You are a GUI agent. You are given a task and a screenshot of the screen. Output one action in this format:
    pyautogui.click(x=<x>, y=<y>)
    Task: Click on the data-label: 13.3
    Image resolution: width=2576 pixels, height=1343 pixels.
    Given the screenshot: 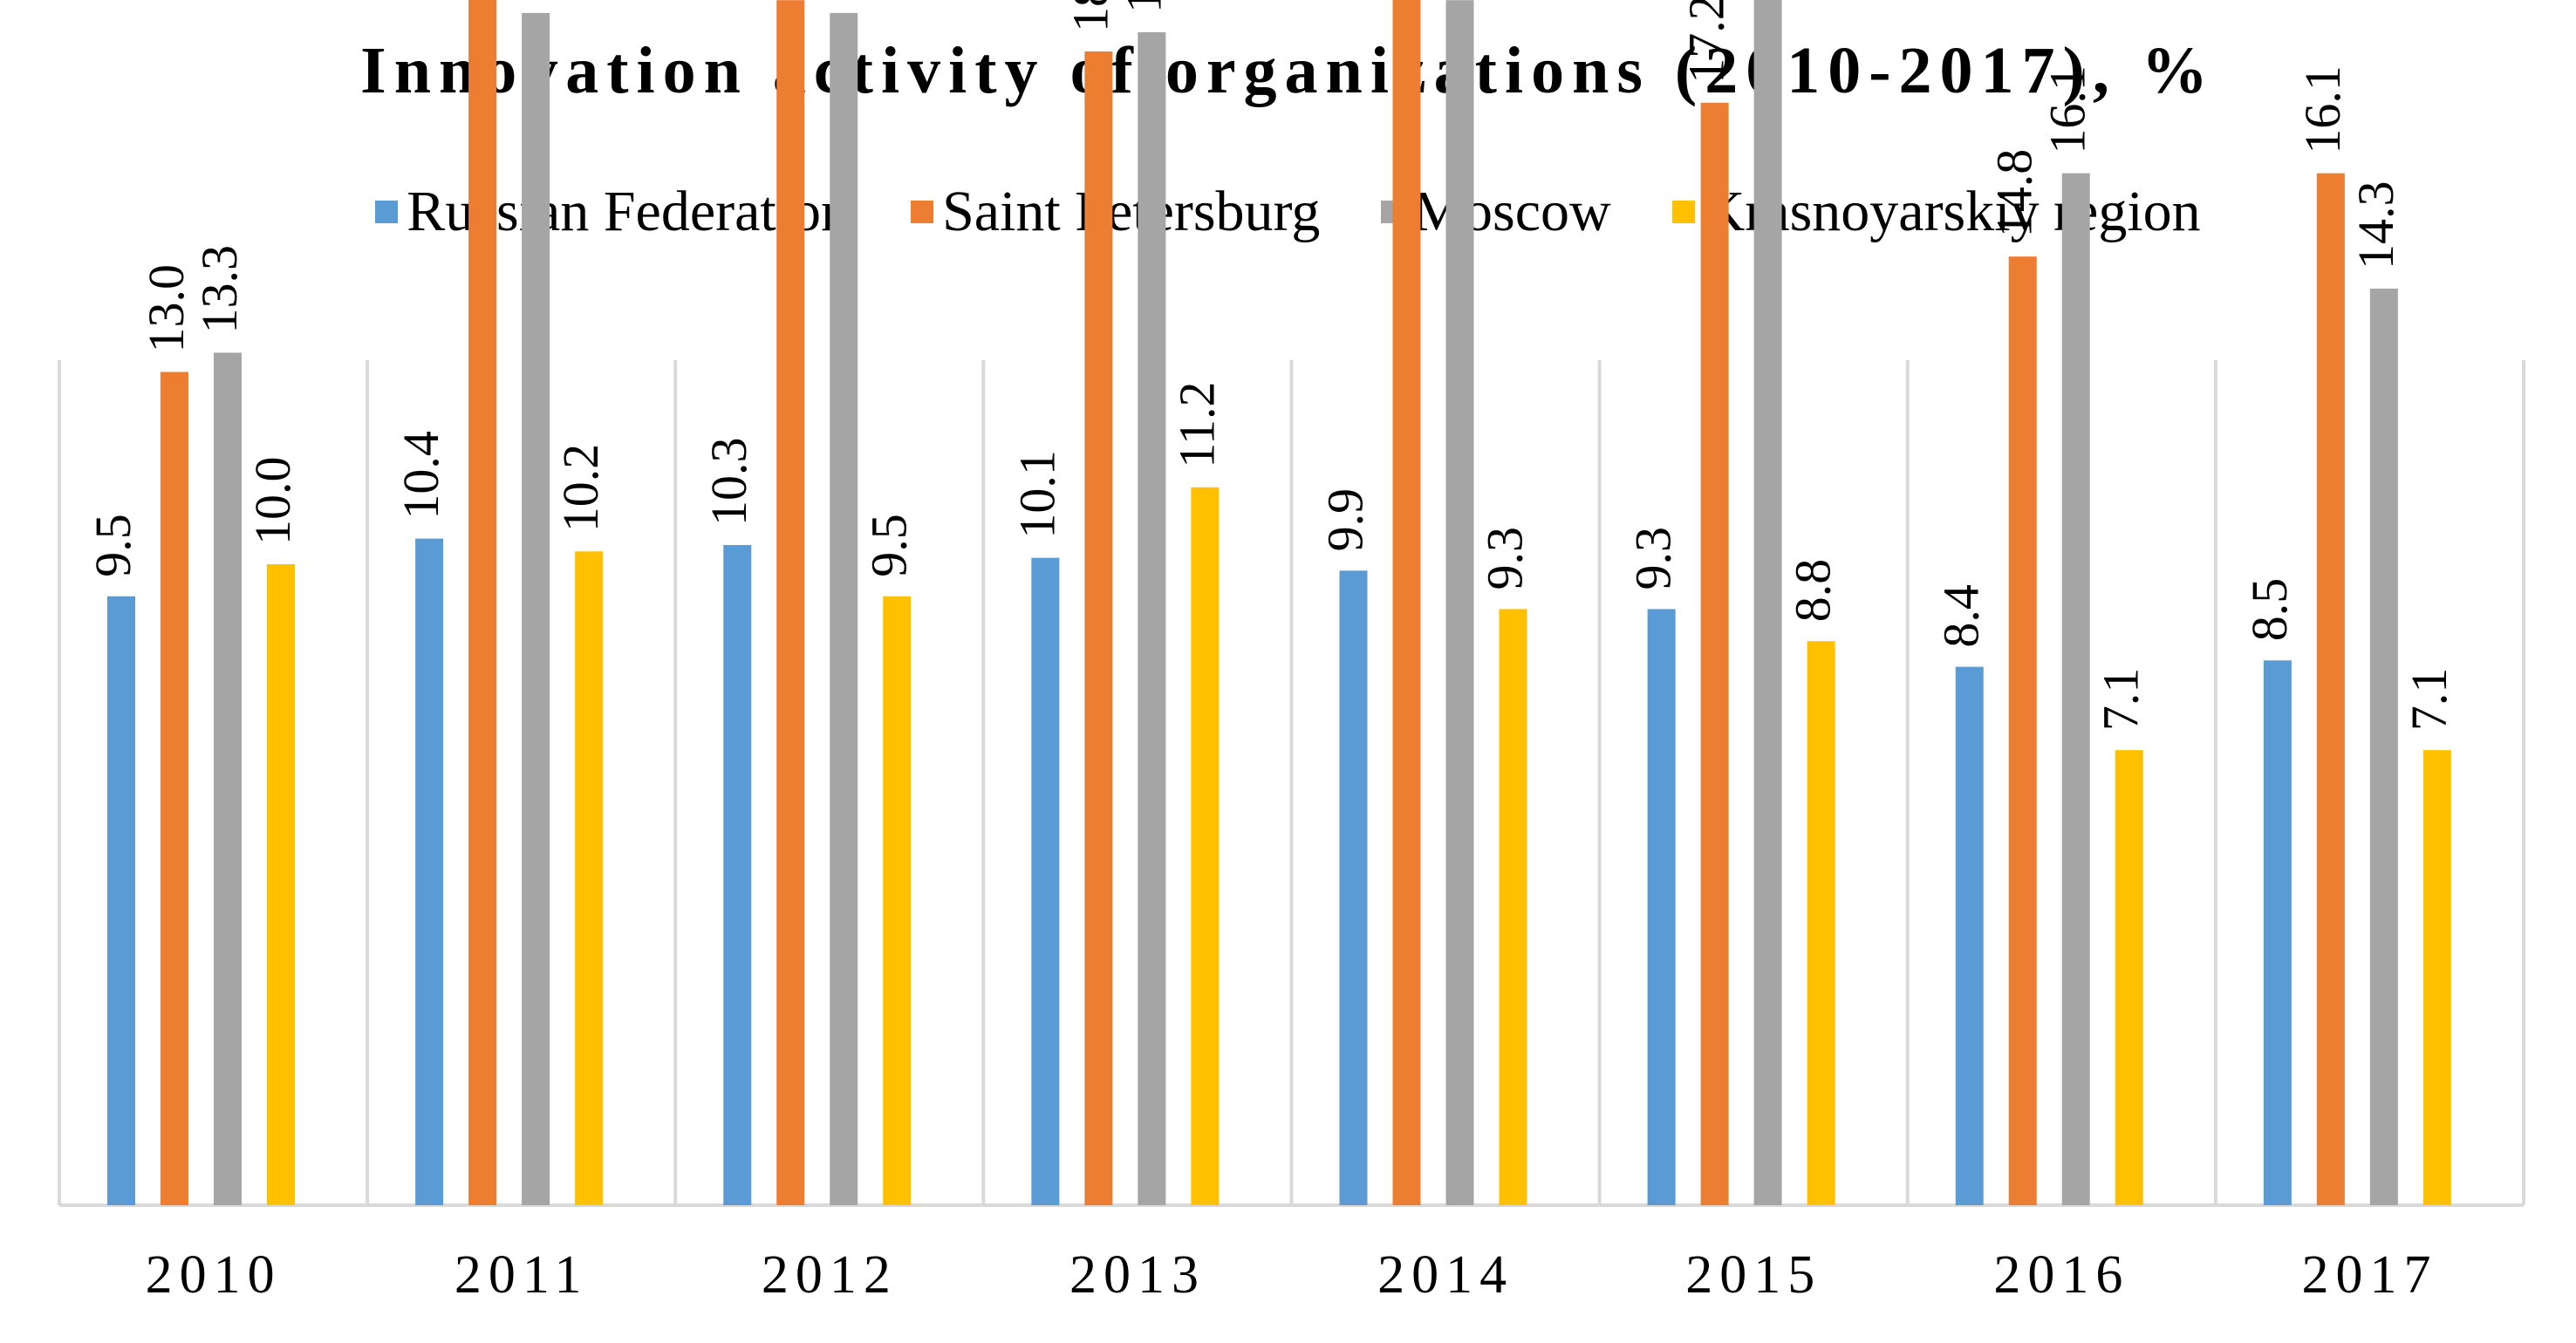 What is the action you would take?
    pyautogui.click(x=219, y=289)
    